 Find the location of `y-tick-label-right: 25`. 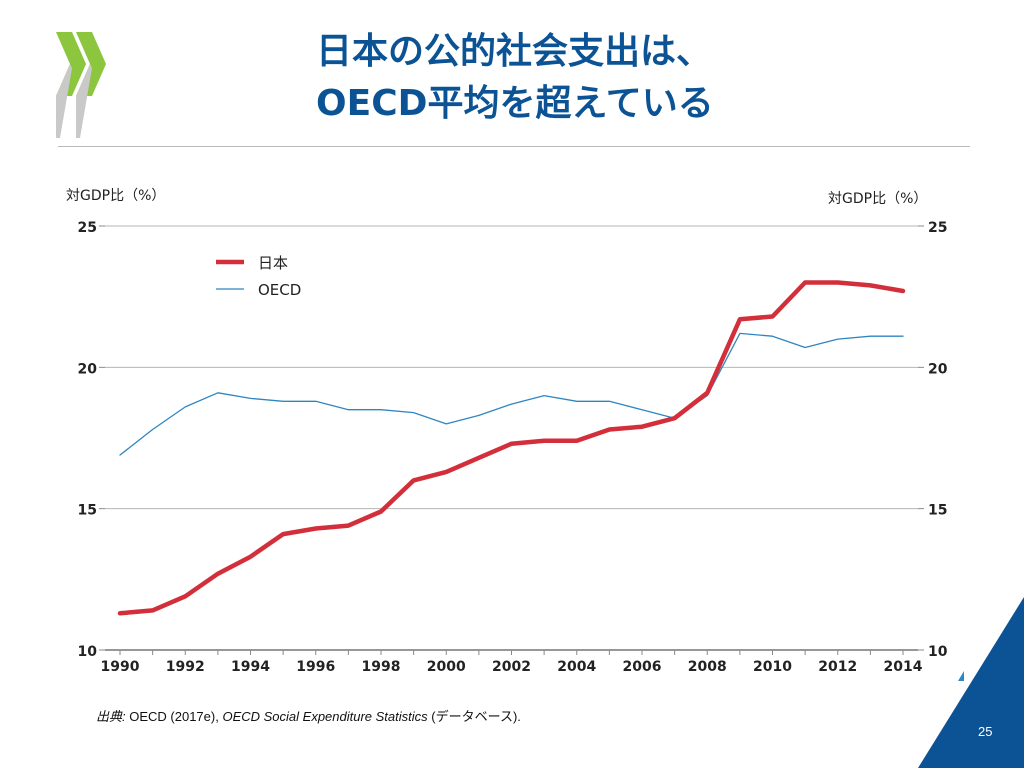

y-tick-label-right: 25 is located at coordinates (937, 228).